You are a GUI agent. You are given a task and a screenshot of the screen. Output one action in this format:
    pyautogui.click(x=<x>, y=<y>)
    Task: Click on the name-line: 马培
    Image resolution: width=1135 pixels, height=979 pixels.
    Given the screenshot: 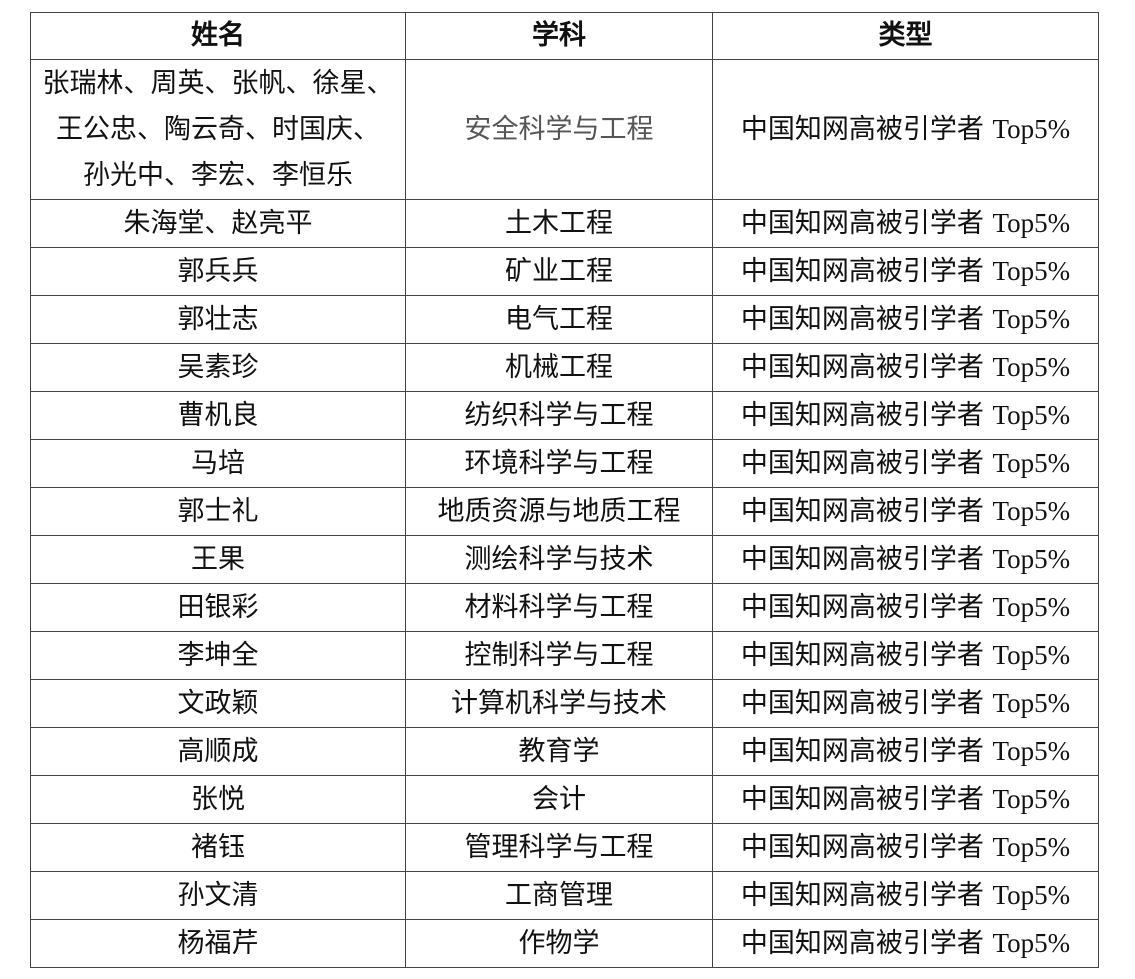 What is the action you would take?
    pyautogui.click(x=218, y=463)
    